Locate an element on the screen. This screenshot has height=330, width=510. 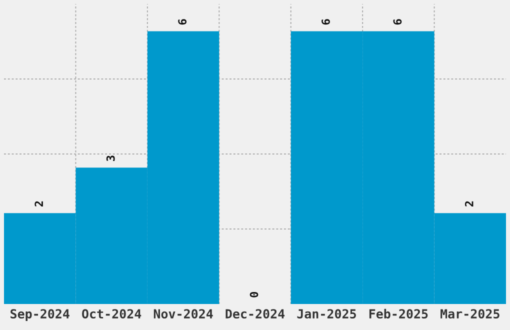
x-tick-label: Nov-2024 is located at coordinates (183, 314).